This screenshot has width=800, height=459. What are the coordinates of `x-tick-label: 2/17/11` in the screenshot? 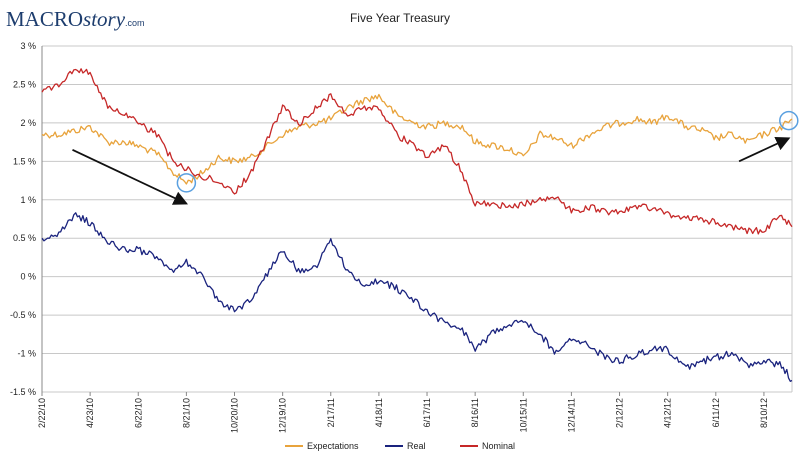 It's located at (331, 412).